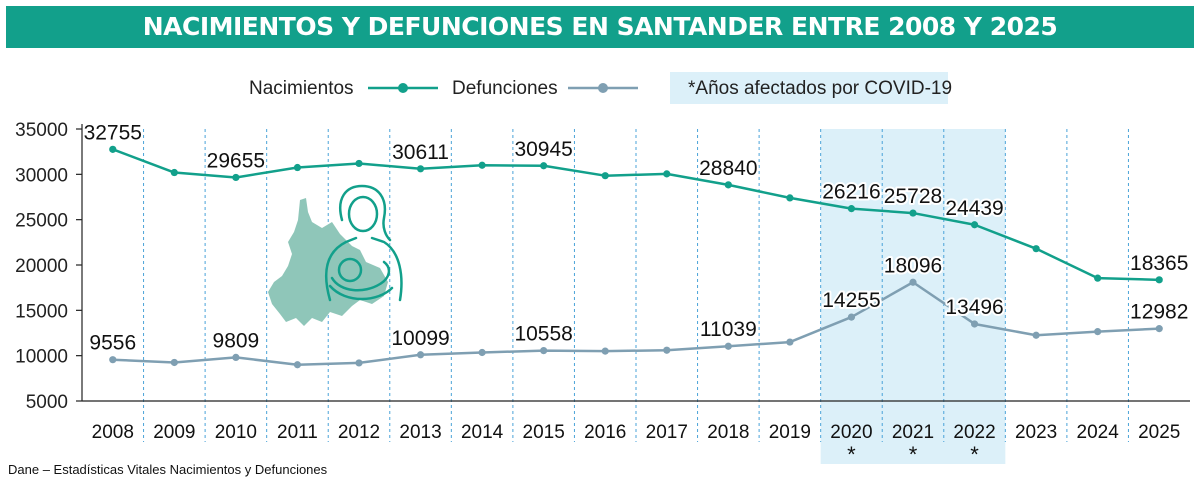  I want to click on y-tick-label: 35000, so click(41, 130).